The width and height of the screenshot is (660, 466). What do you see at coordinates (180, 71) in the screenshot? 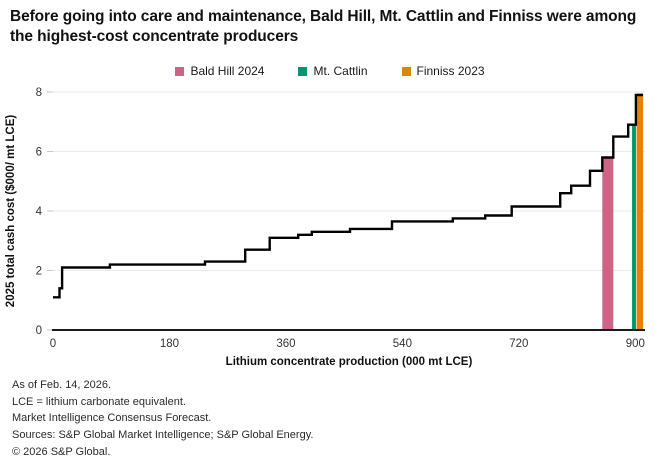
I see `bald-hill-swatch-icon` at bounding box center [180, 71].